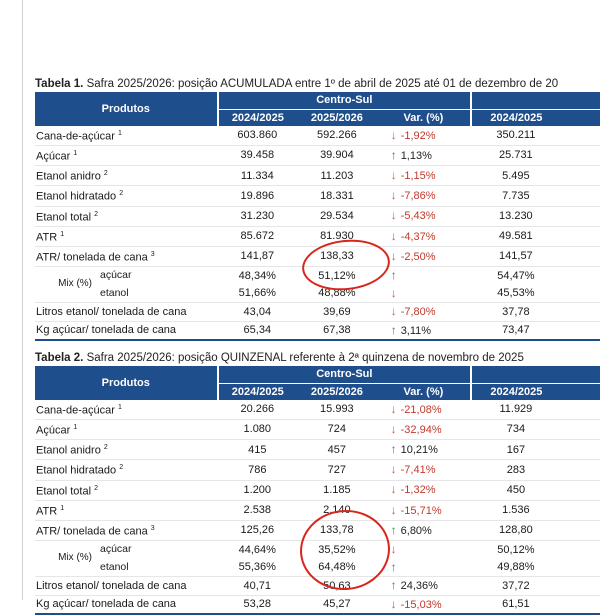  Describe the element at coordinates (257, 586) in the screenshot. I see `value-prev: 40,71` at that location.